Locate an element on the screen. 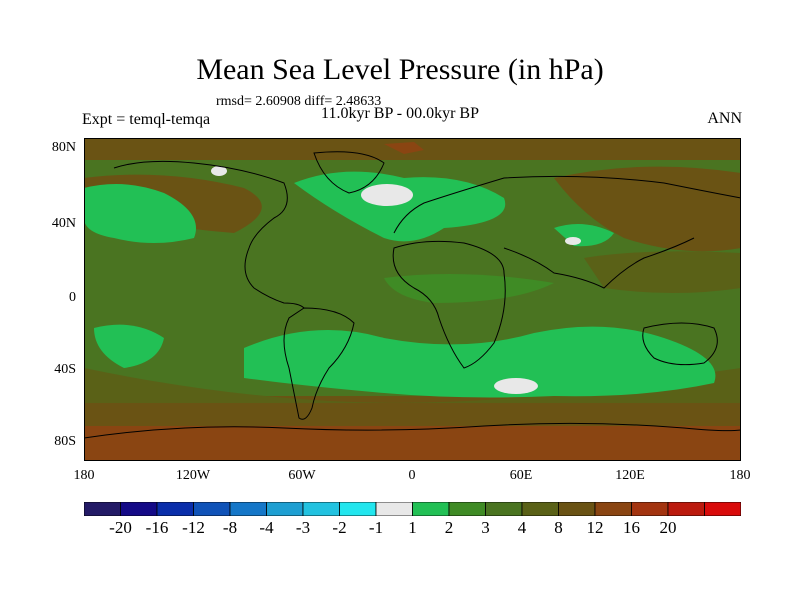 The height and width of the screenshot is (600, 800). asia-near-zero-patch is located at coordinates (573, 241).